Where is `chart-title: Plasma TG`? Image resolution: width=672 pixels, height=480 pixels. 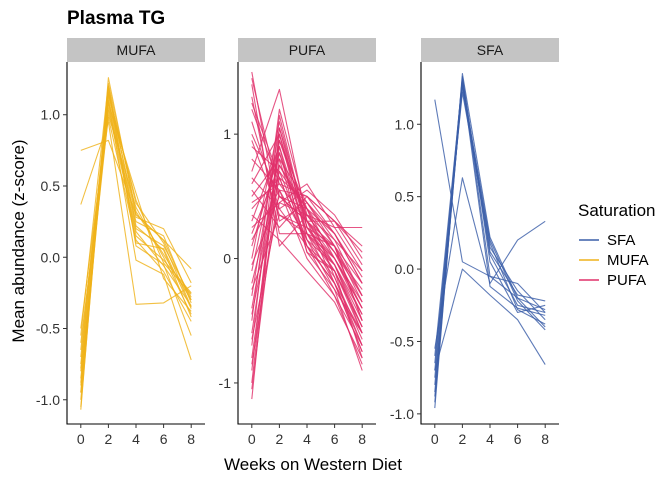
chart-title: Plasma TG is located at coordinates (116, 18).